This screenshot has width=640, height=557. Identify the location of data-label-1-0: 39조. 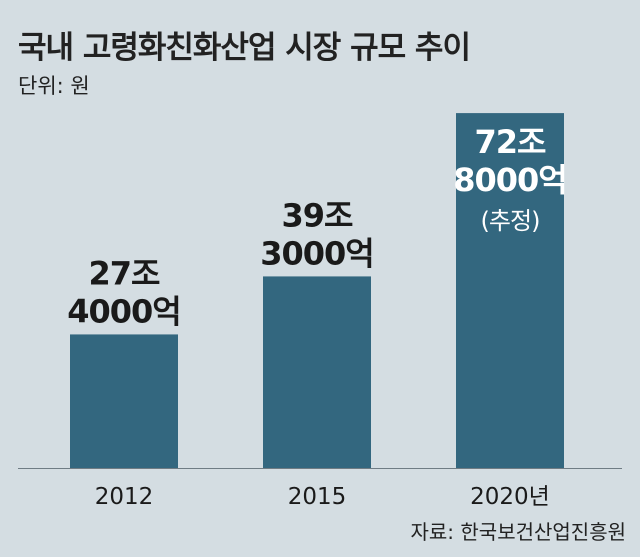
(318, 215).